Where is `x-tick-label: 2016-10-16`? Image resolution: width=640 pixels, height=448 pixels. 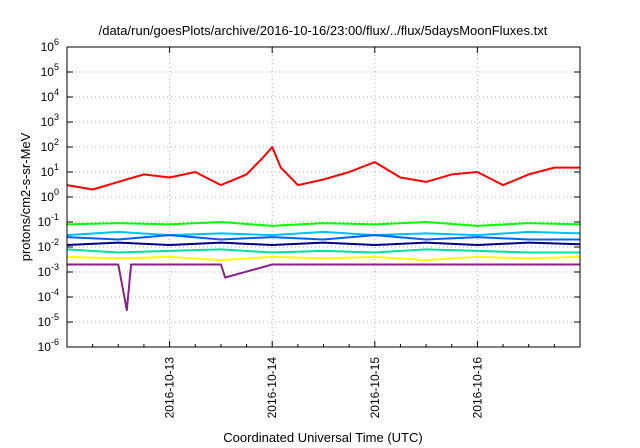
x-tick-label: 2016-10-16 is located at coordinates (477, 388).